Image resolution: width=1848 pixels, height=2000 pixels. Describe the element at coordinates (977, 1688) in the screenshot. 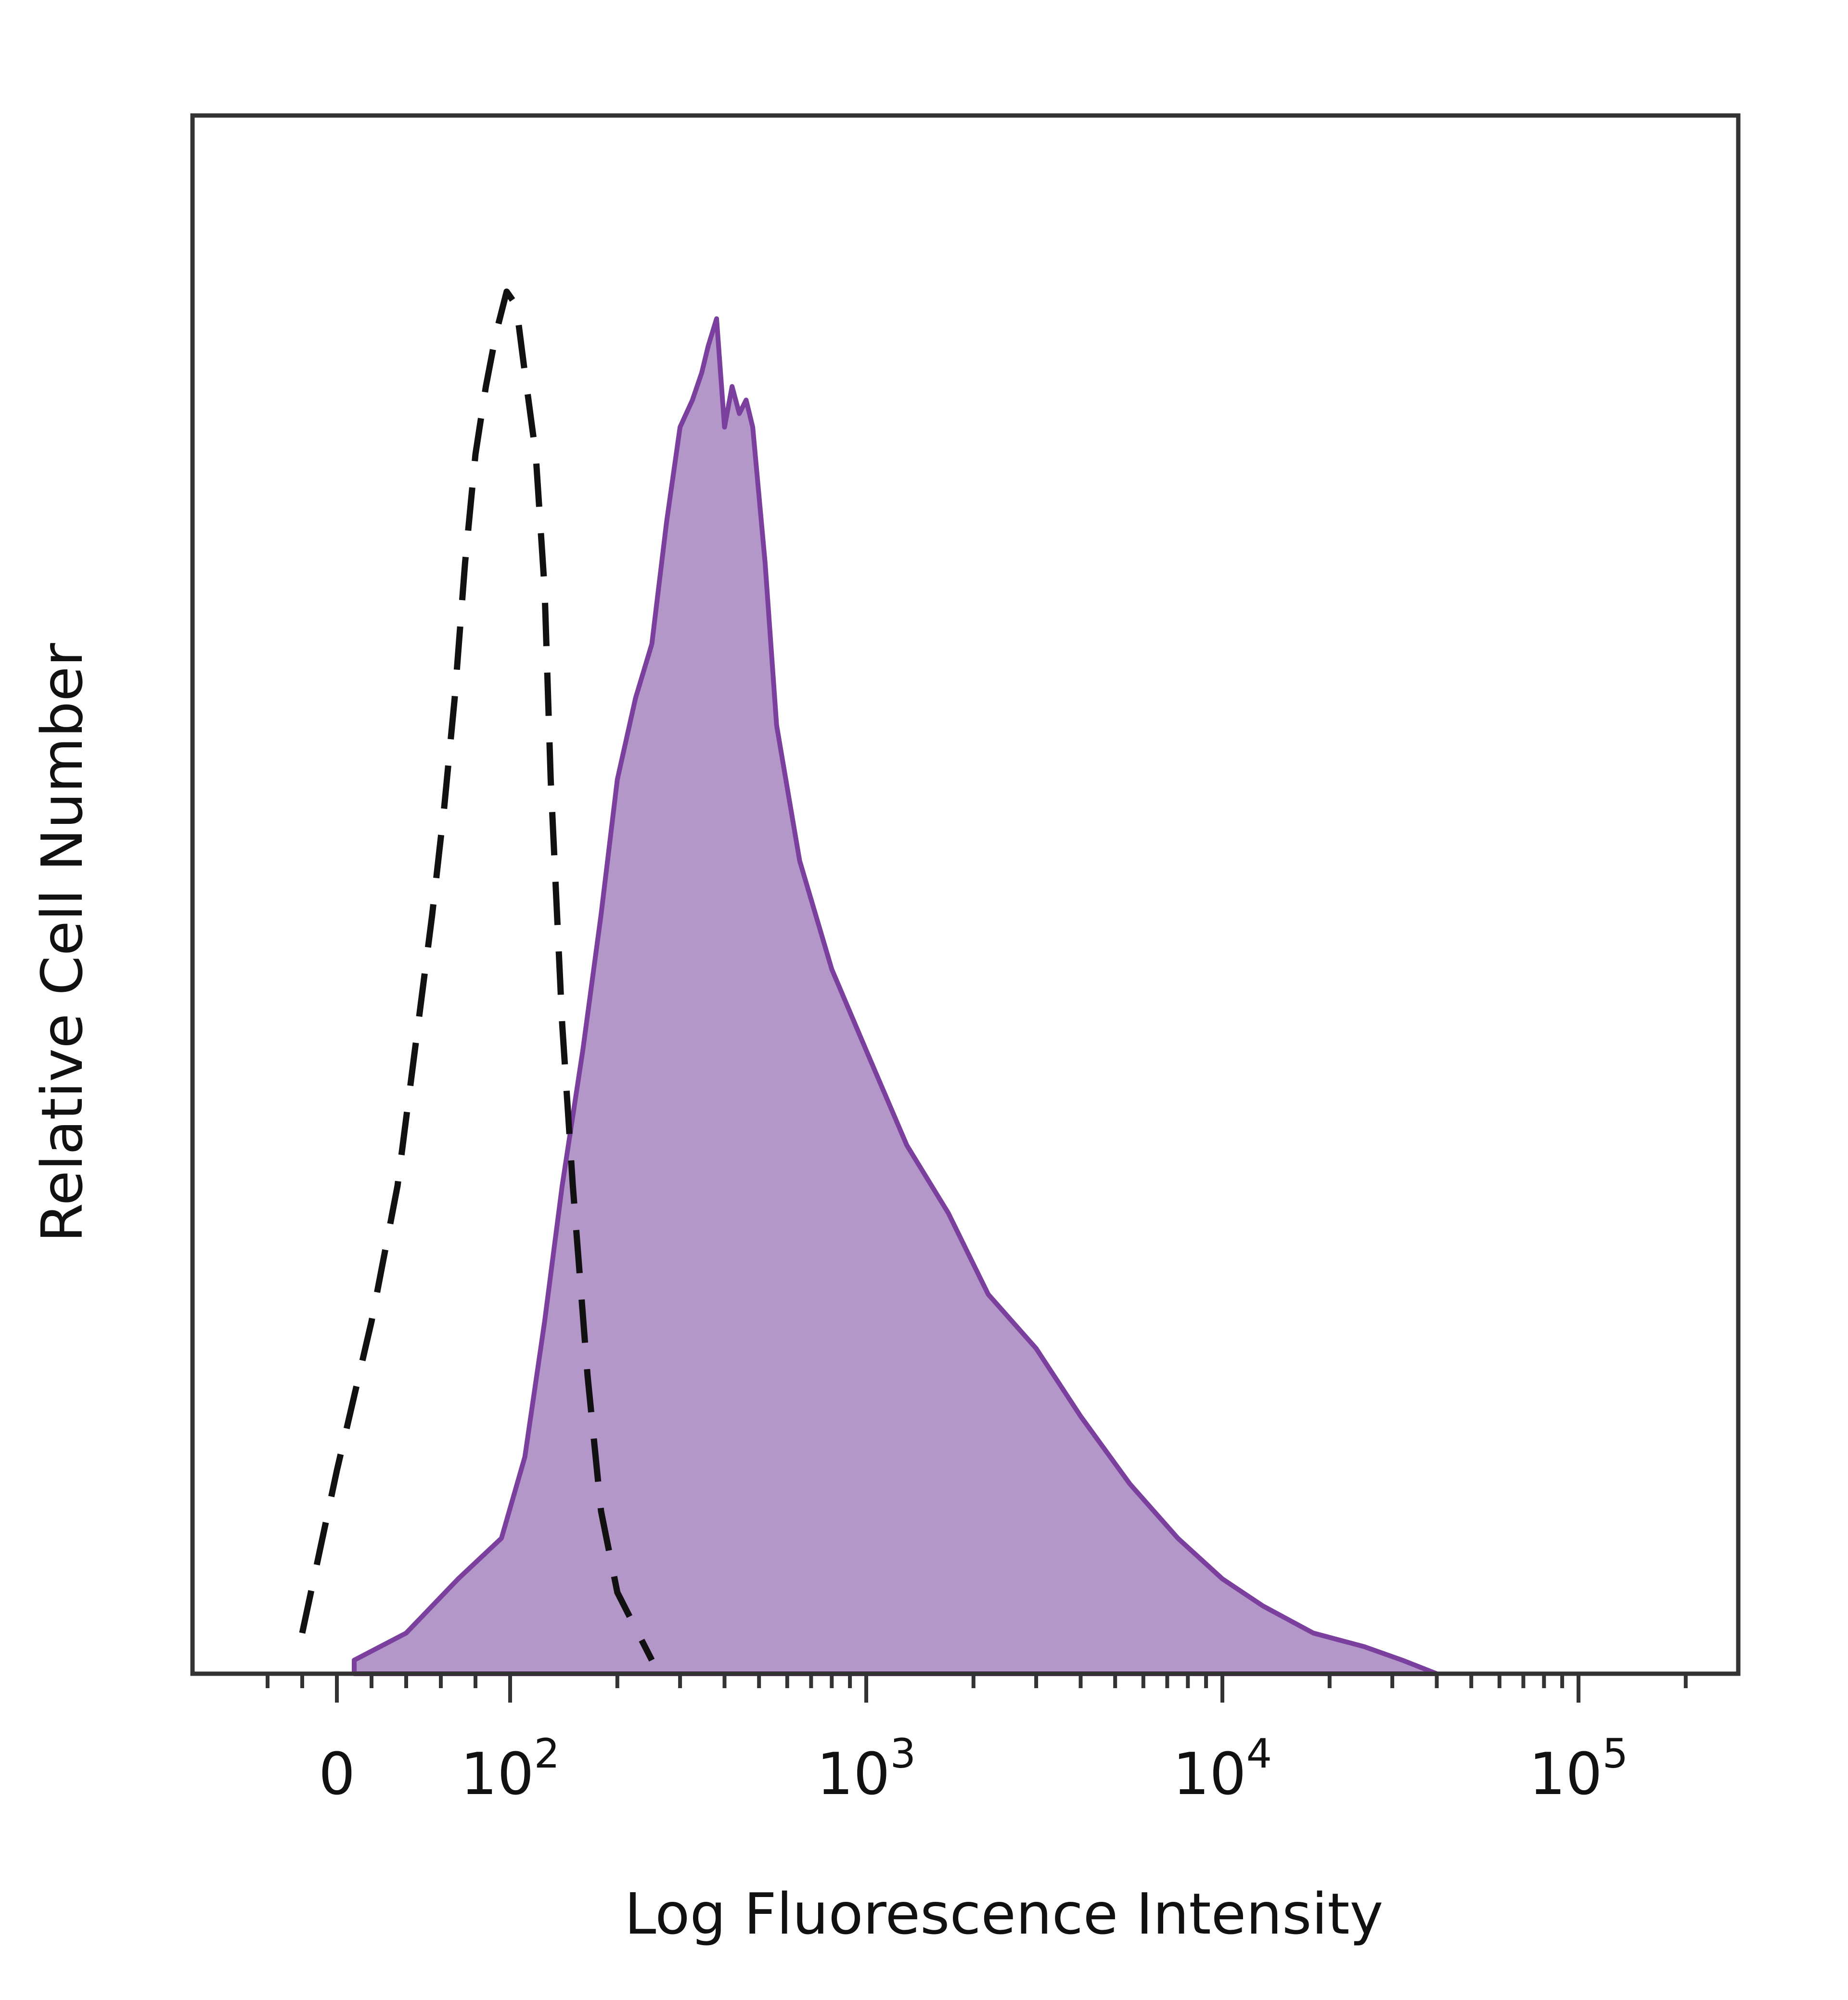

I see `x-axis-ticks` at that location.